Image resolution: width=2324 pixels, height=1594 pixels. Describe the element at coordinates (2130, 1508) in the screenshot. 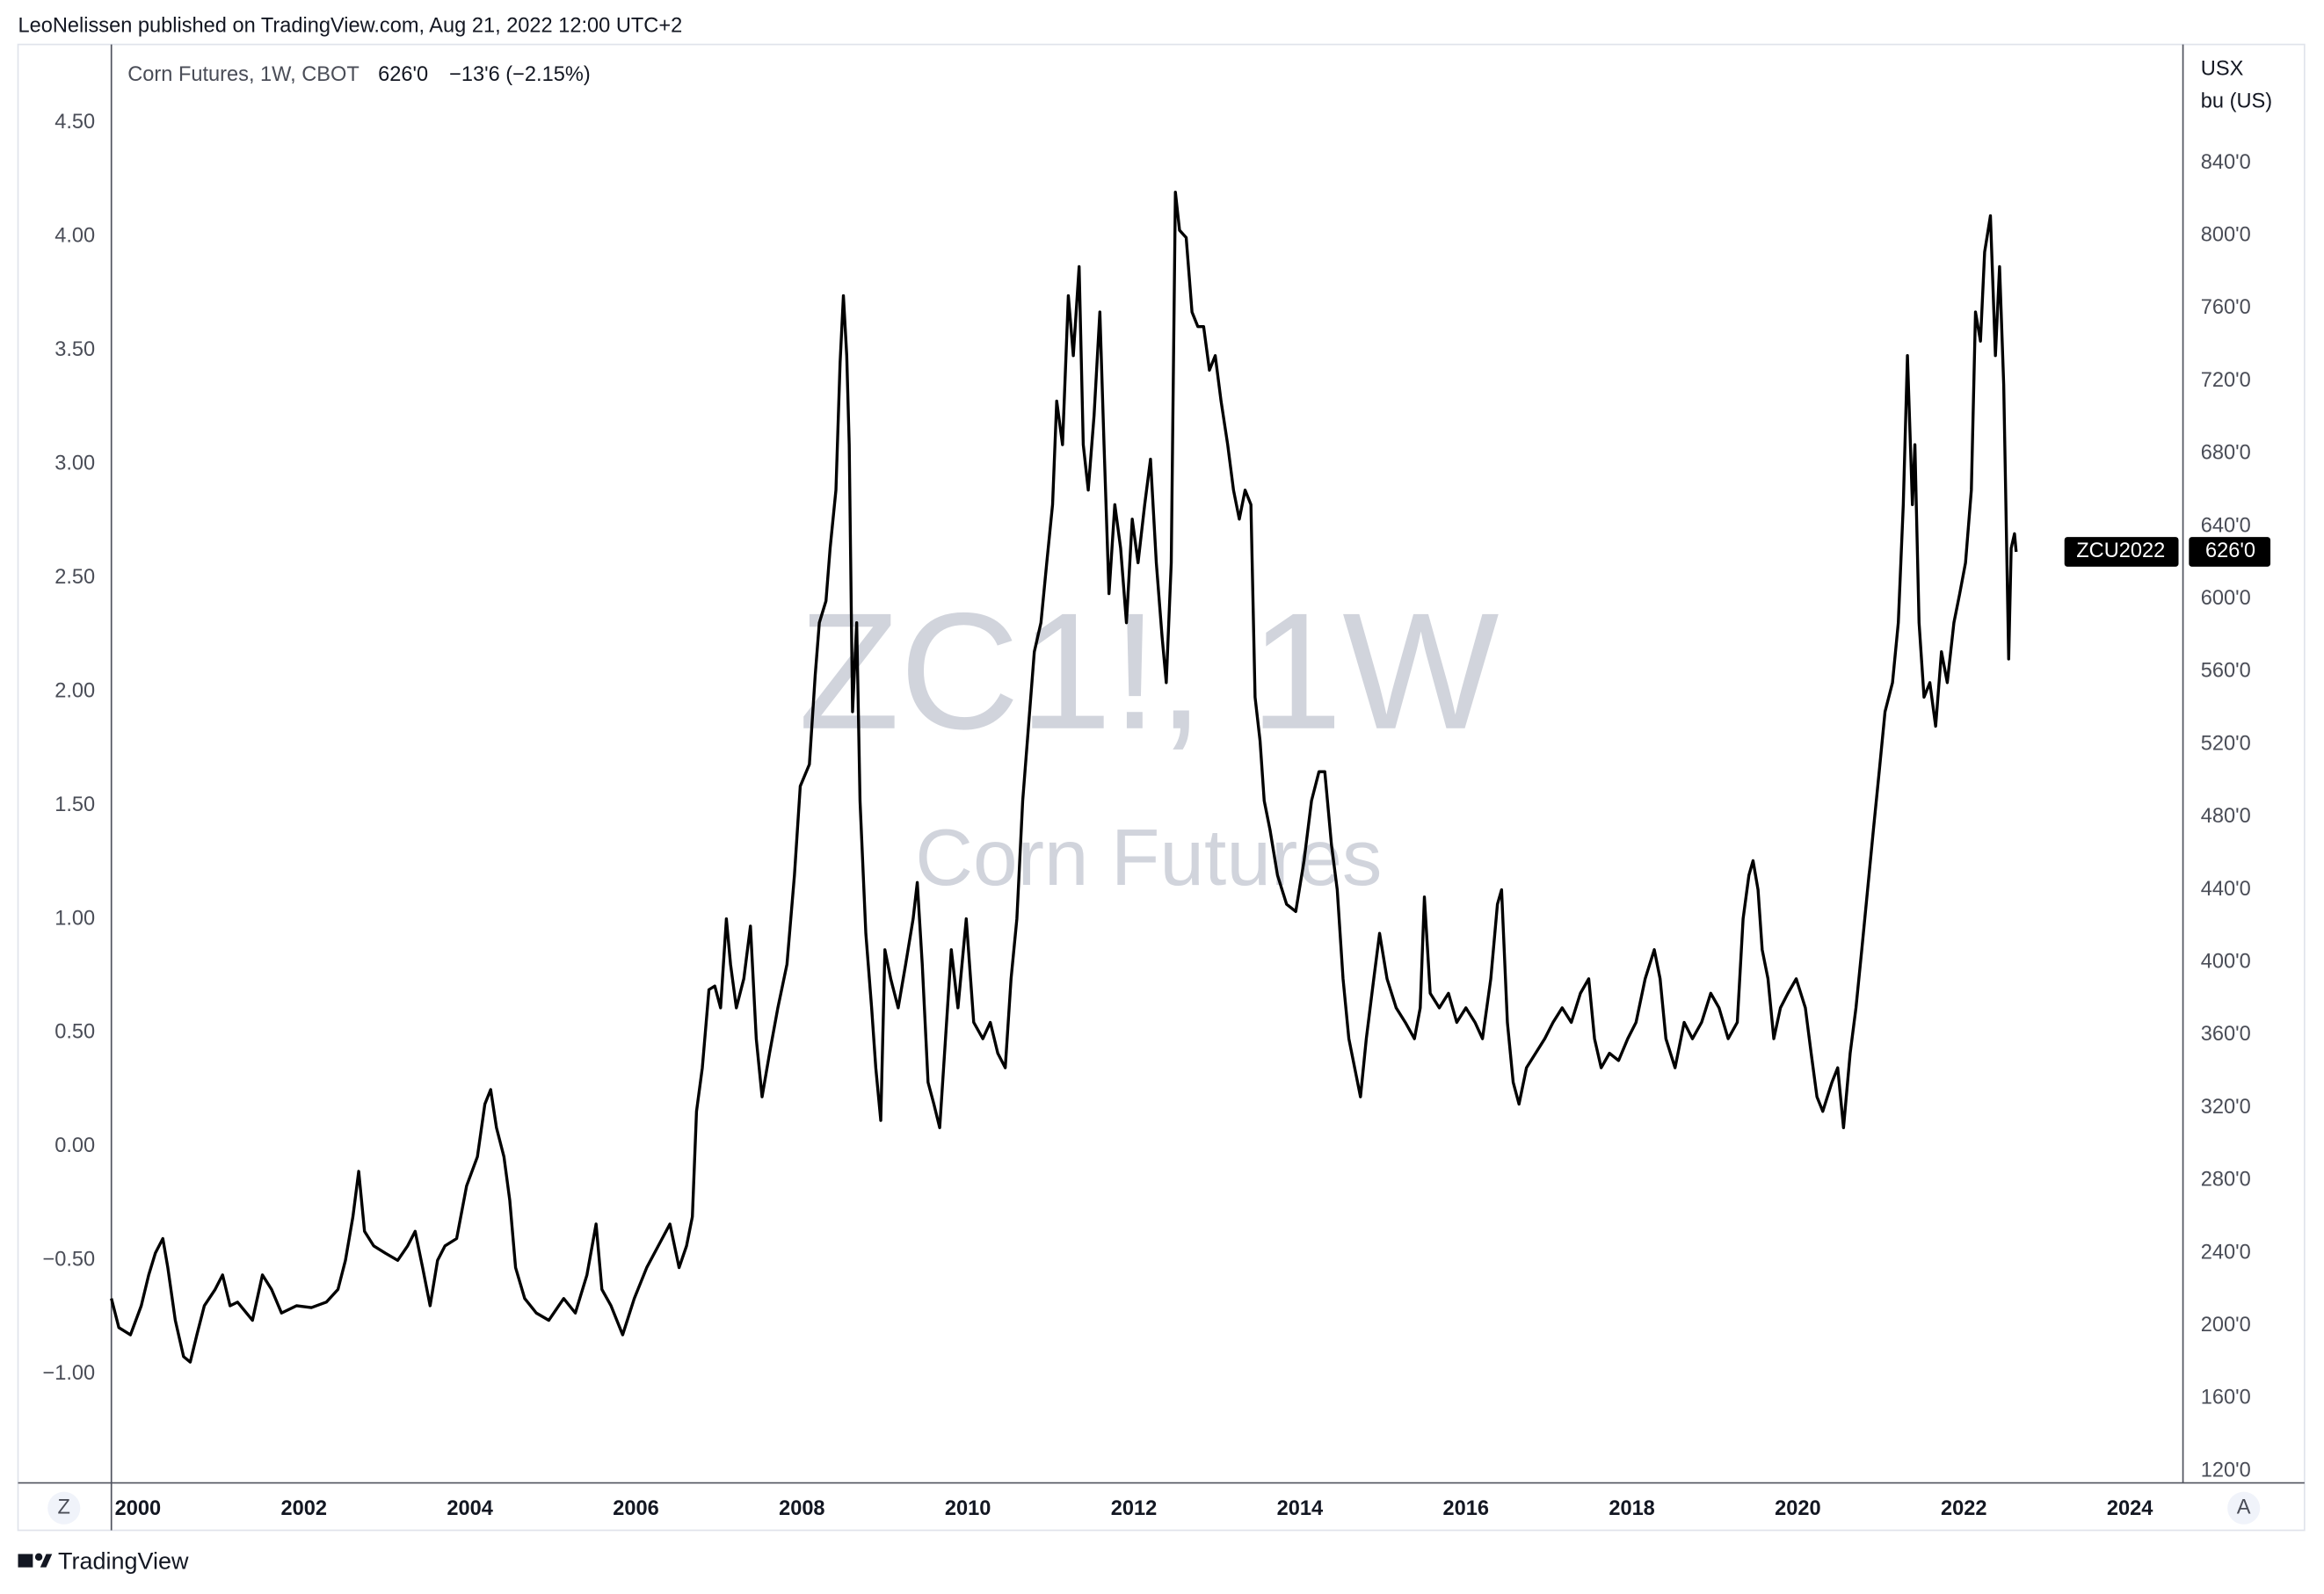

I see `x-tick-label: 2024` at that location.